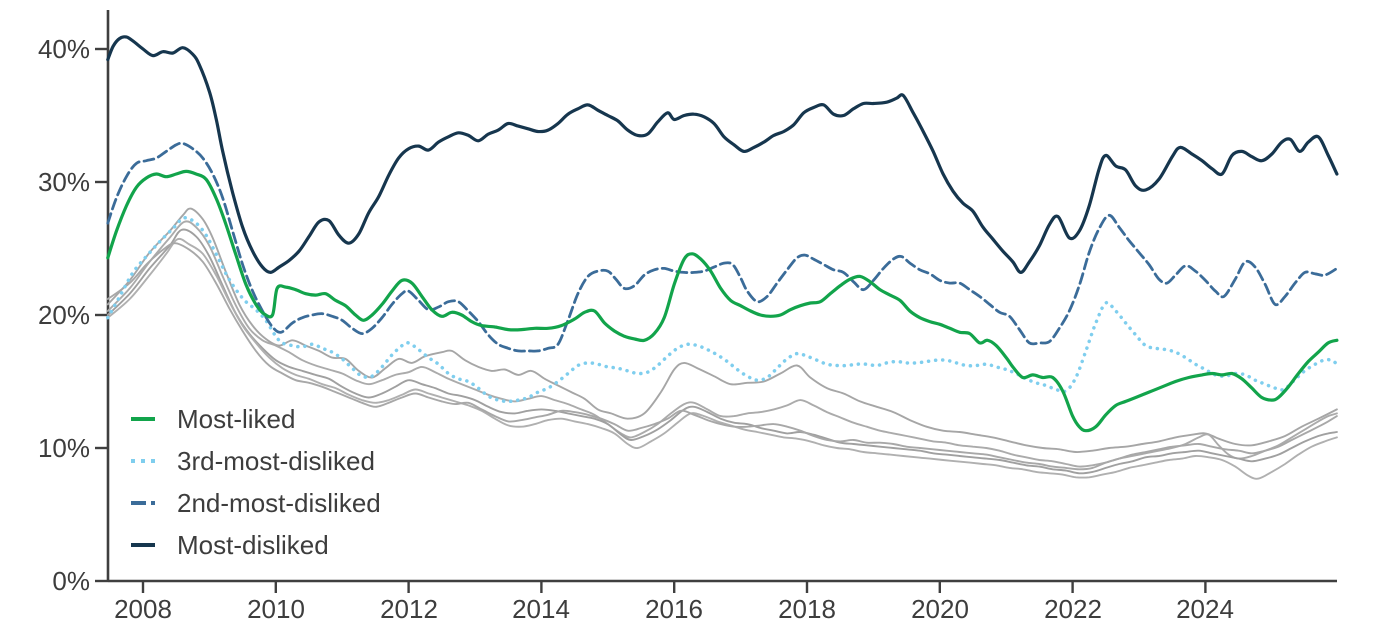 Image resolution: width=1396 pixels, height=642 pixels. I want to click on x-tick-label-2010: 2010, so click(276, 609).